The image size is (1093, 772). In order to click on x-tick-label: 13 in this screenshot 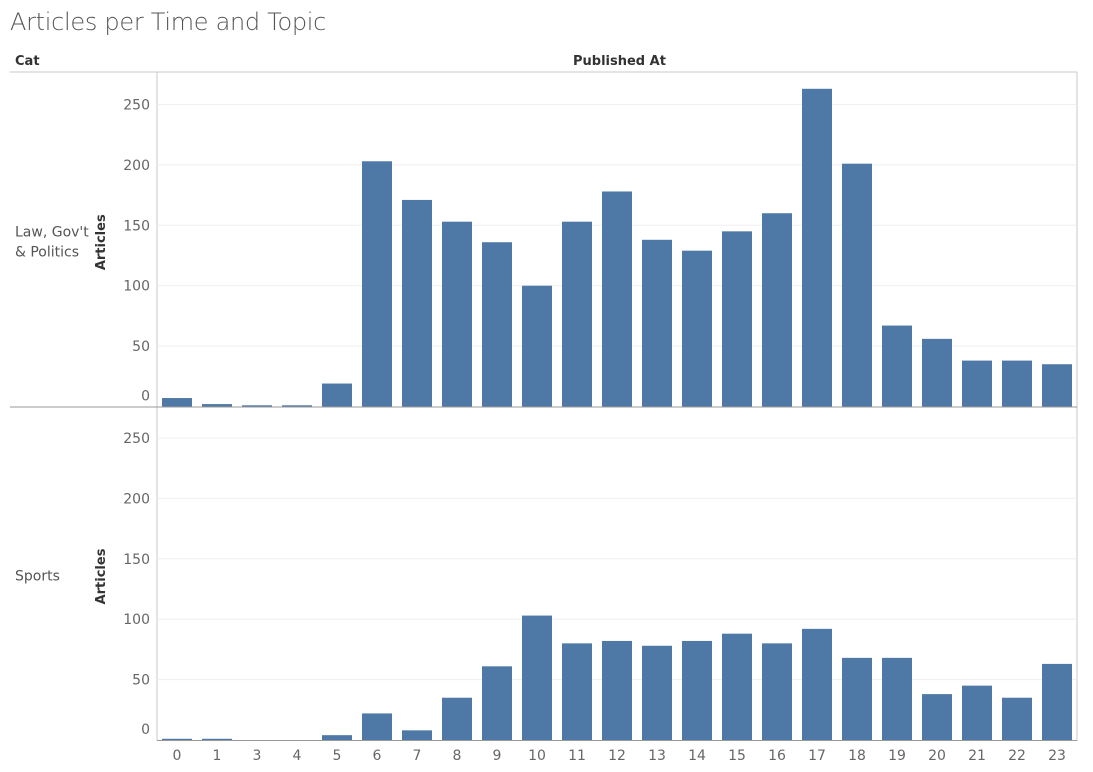, I will do `click(657, 756)`.